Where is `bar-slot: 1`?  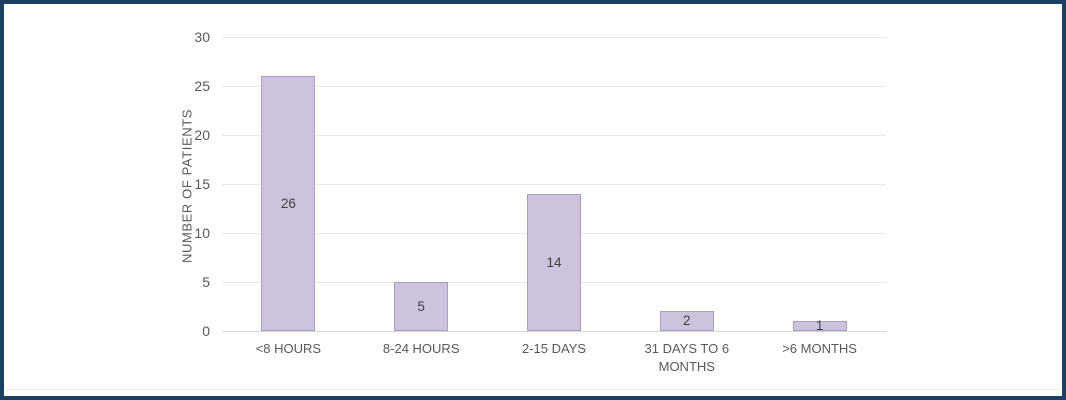 bar-slot: 1 is located at coordinates (819, 185).